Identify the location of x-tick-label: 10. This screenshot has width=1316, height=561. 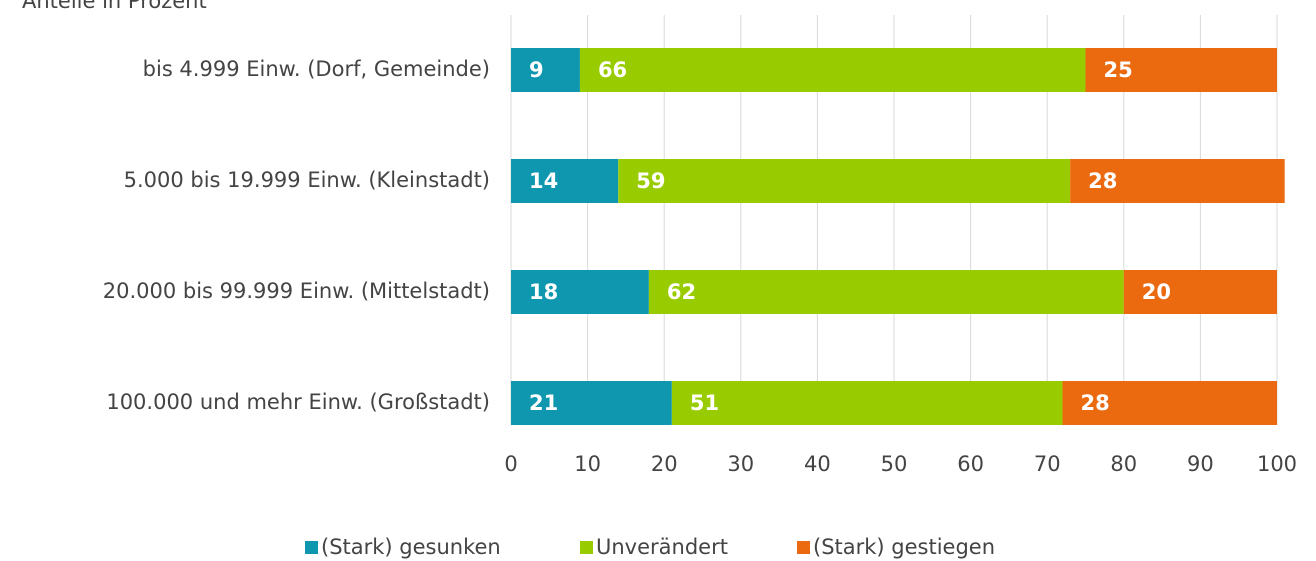
(587, 464).